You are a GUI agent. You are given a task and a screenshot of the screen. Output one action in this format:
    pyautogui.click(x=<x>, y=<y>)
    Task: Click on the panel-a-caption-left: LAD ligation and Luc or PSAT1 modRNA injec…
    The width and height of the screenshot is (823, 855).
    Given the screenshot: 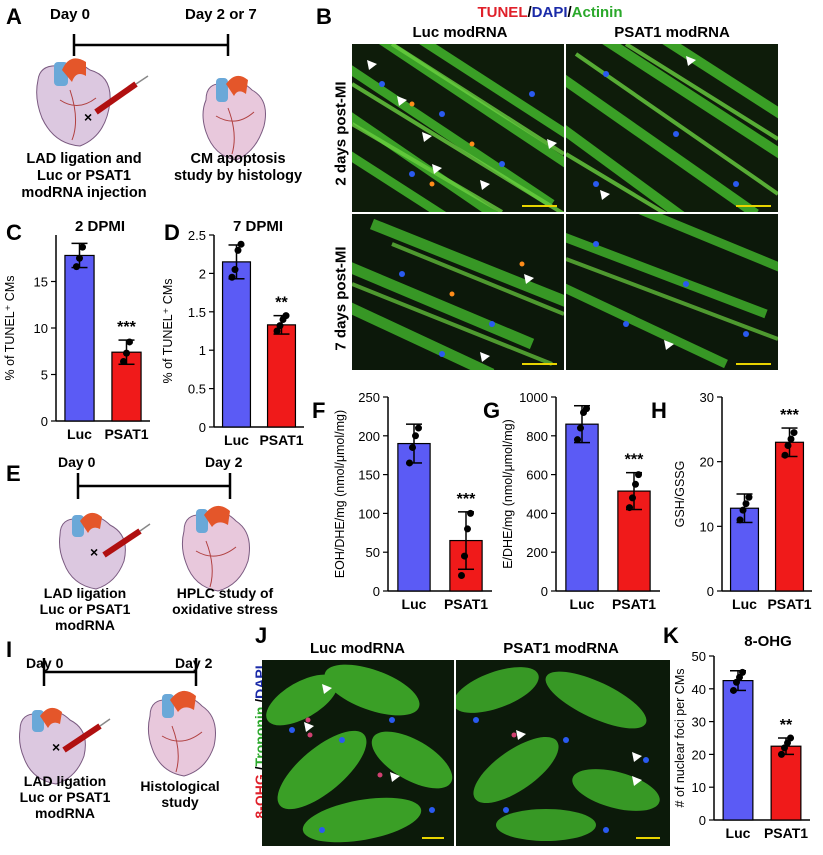 What is the action you would take?
    pyautogui.click(x=84, y=176)
    